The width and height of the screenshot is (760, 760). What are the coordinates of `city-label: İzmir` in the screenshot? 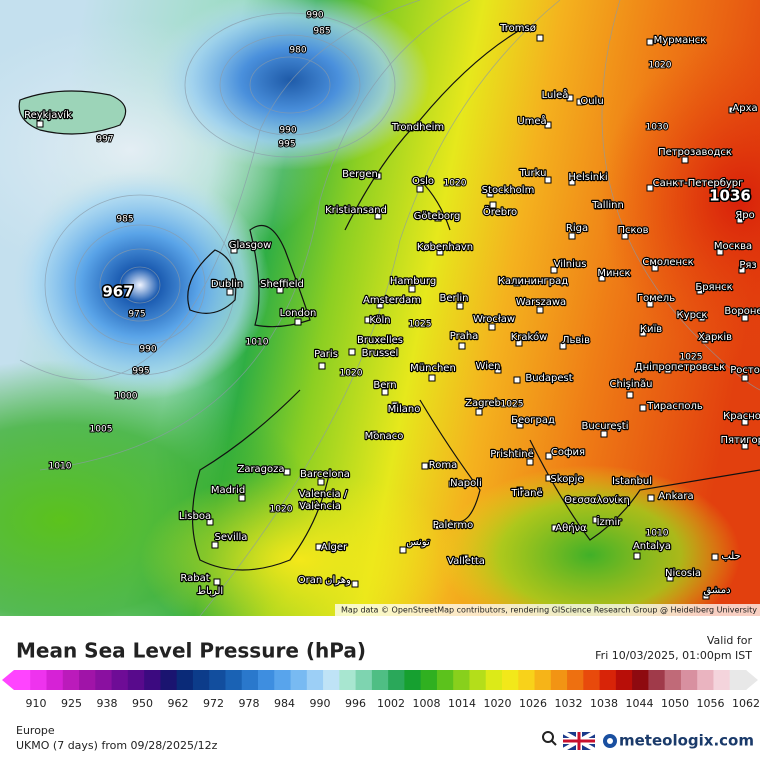 It's located at (610, 521).